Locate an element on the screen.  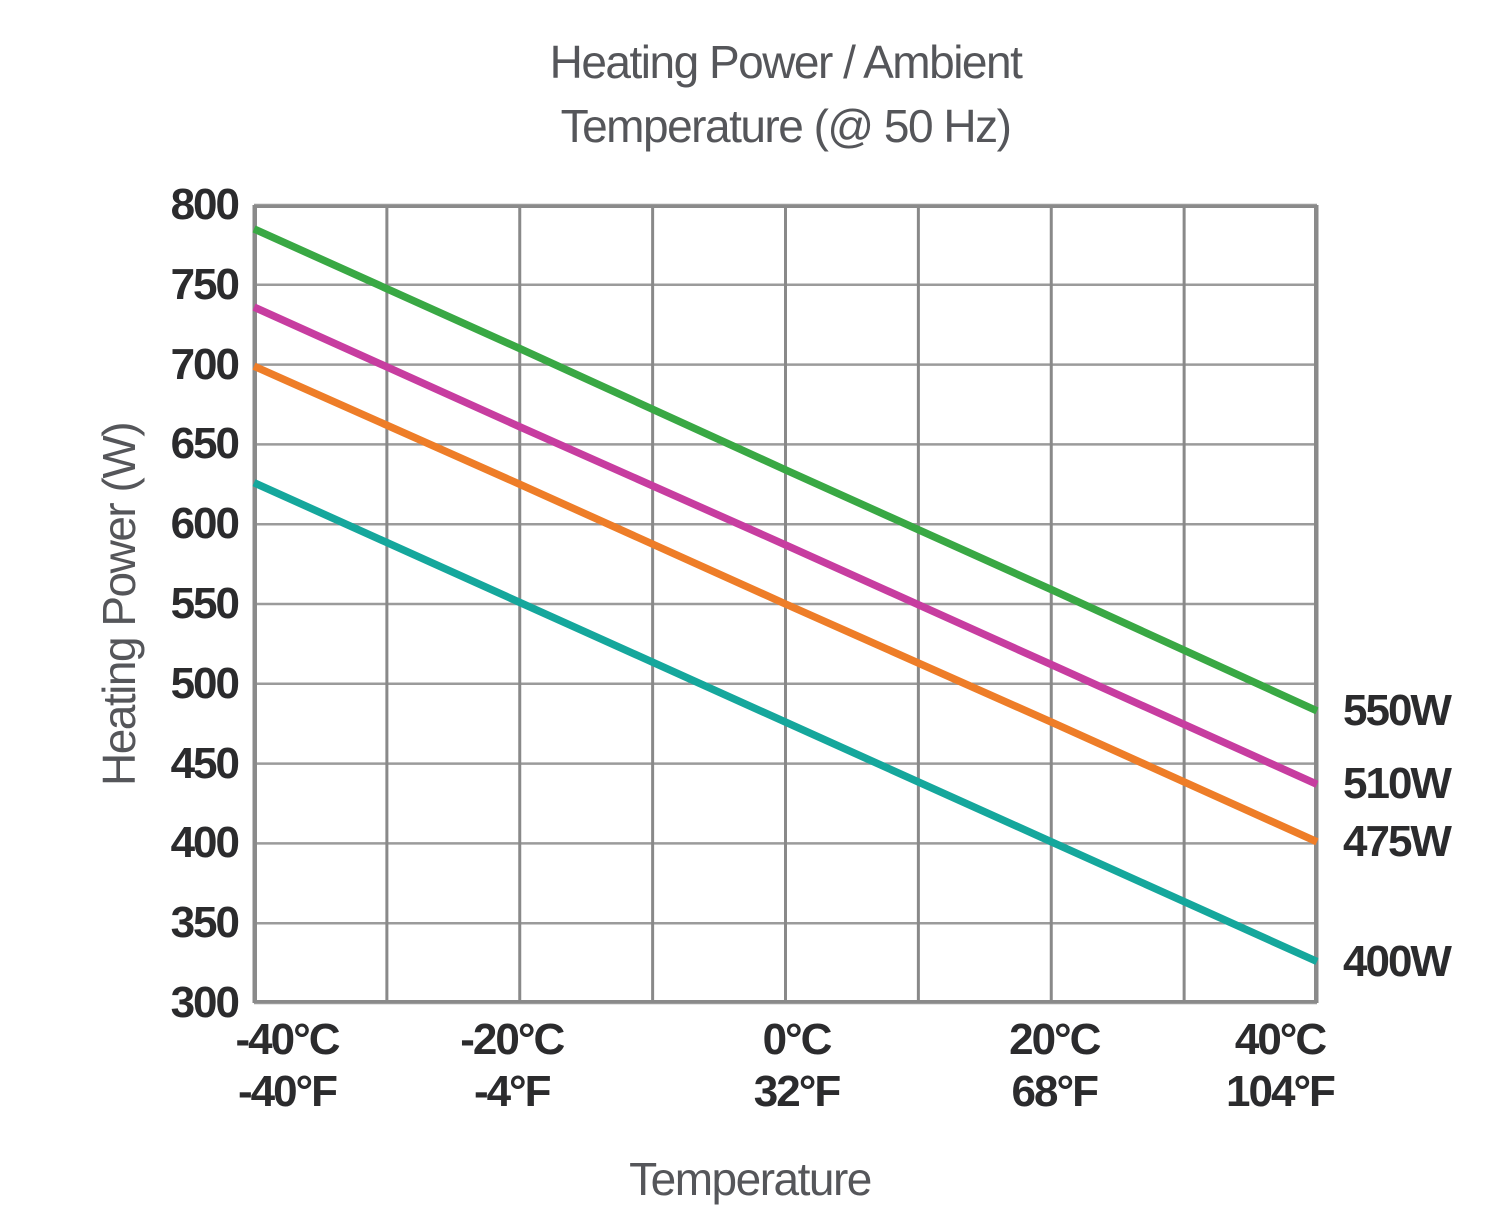
x-tick-celsius: 20°C is located at coordinates (1055, 1039).